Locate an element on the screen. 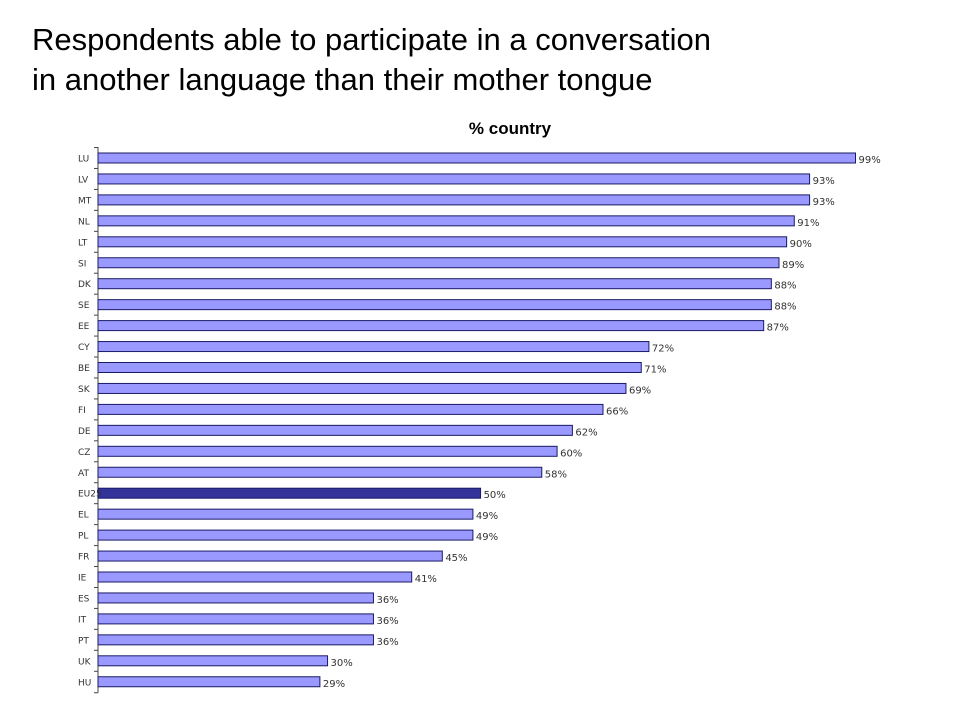 Image resolution: width=960 pixels, height=720 pixels. bar-ie is located at coordinates (255, 577).